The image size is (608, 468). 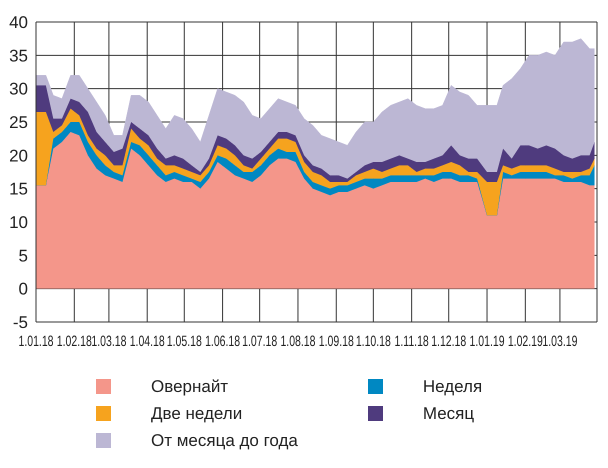 I want to click on y-tick-label: -5, so click(x=20, y=322).